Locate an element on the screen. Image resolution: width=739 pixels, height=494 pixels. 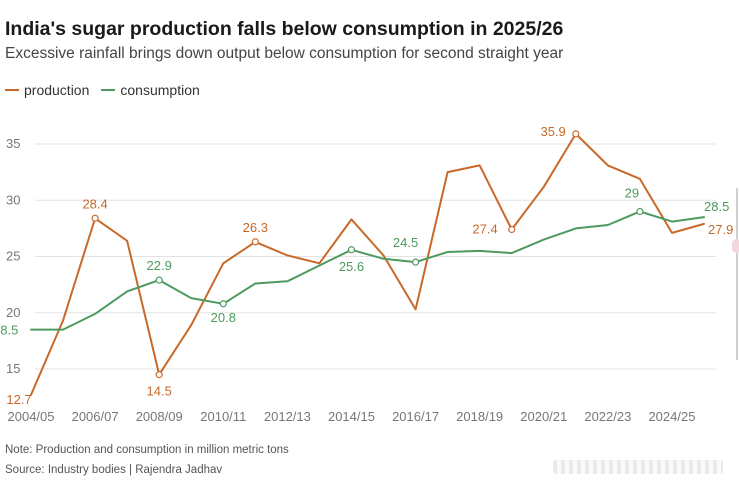
pagination-dots is located at coordinates (638, 467).